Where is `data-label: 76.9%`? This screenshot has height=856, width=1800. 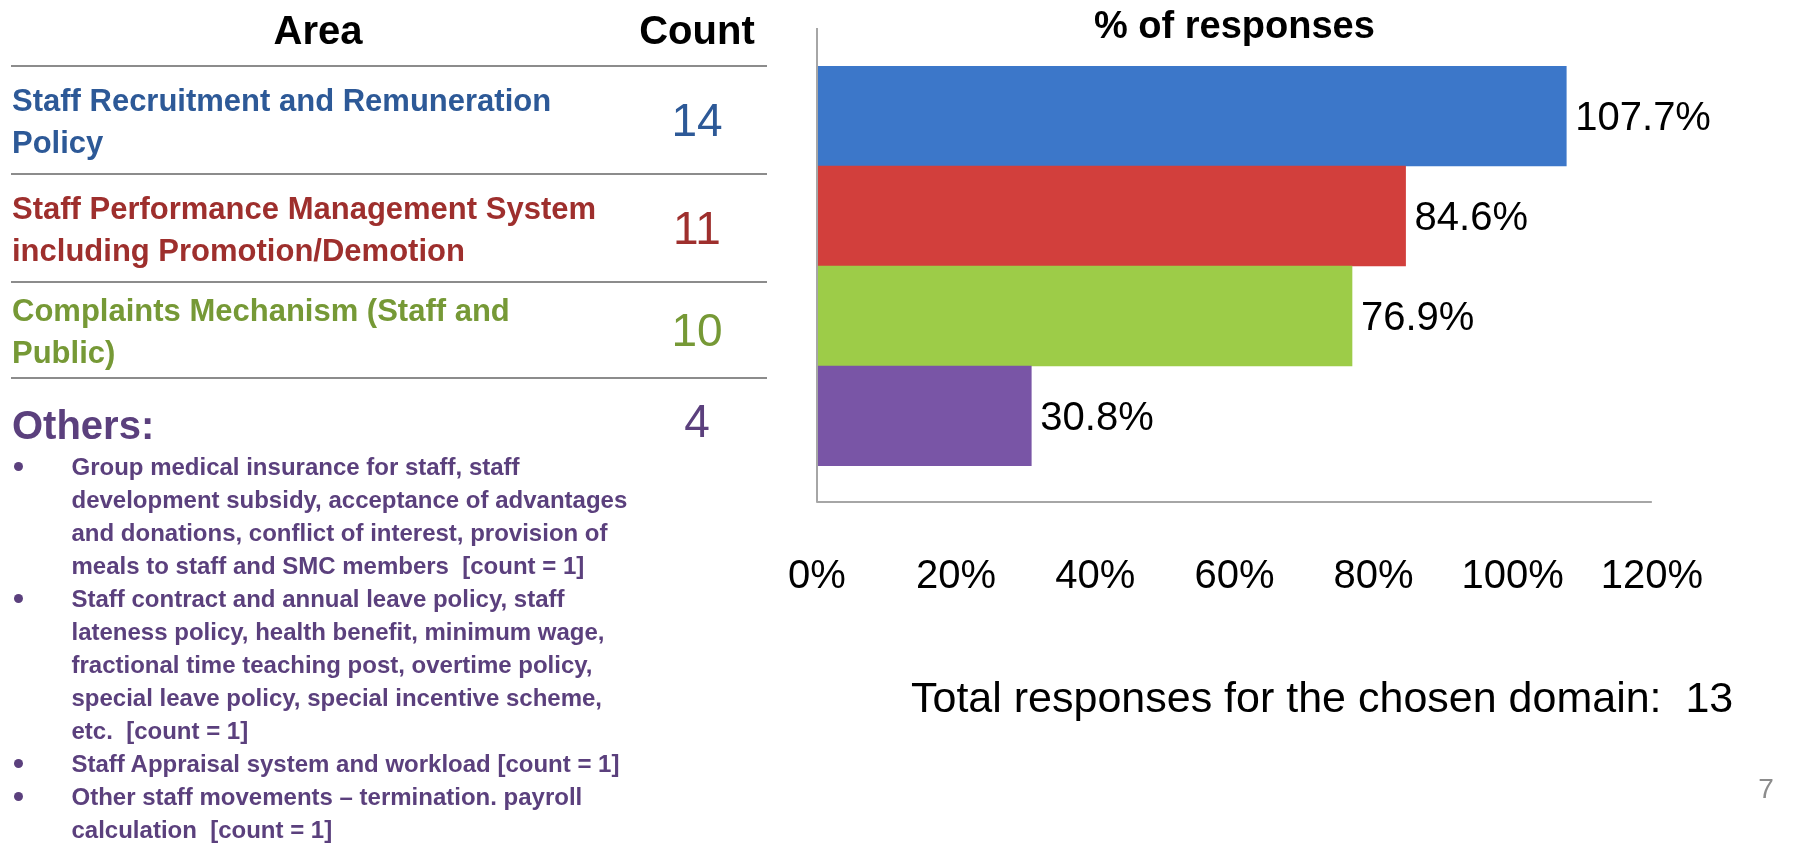
data-label: 76.9% is located at coordinates (1418, 316).